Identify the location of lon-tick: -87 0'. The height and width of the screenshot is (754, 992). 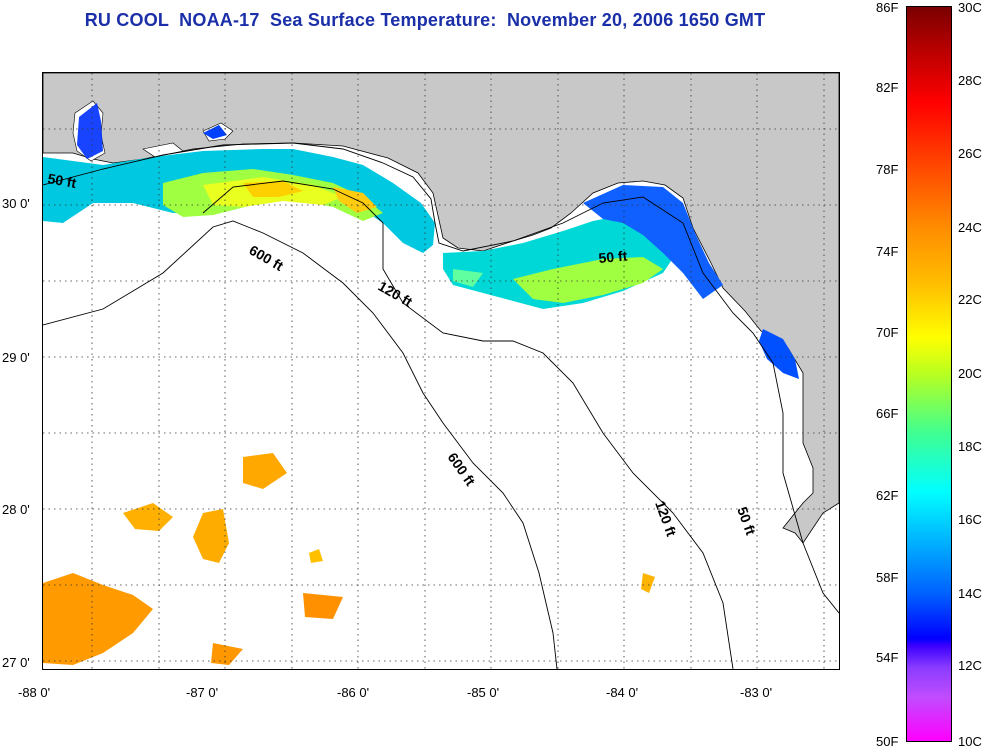
(202, 692).